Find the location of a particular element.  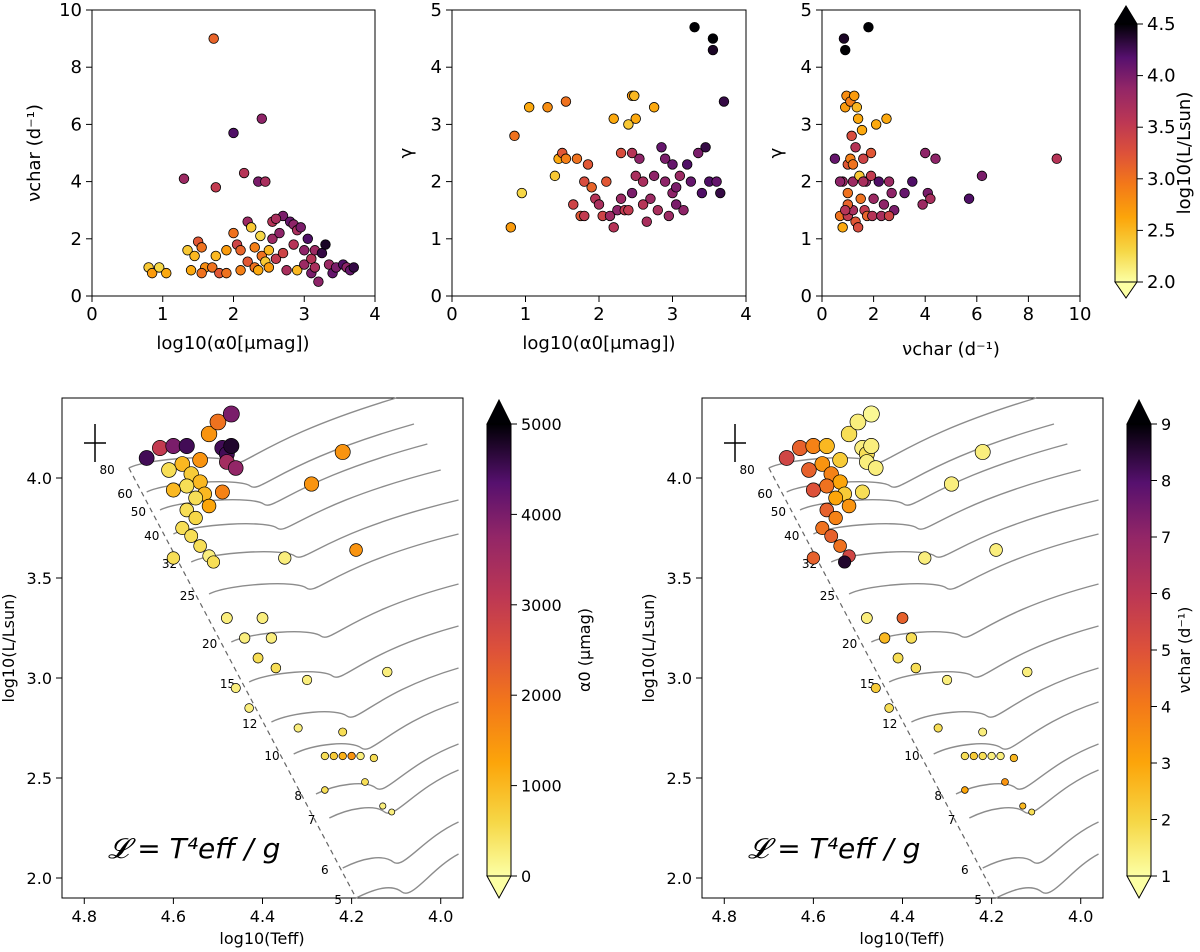

p3-xlabel: νchar (d⁻¹) is located at coordinates (951, 349).